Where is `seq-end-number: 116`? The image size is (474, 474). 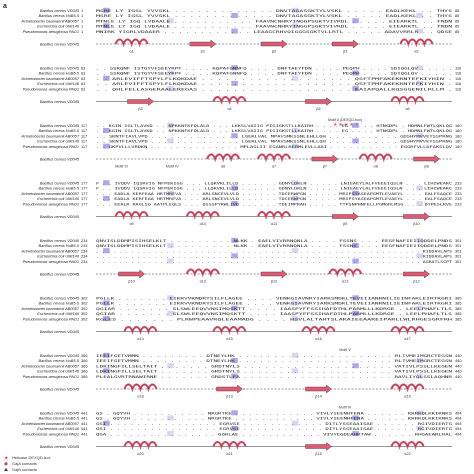 seq-end-number: 116 is located at coordinates (458, 88).